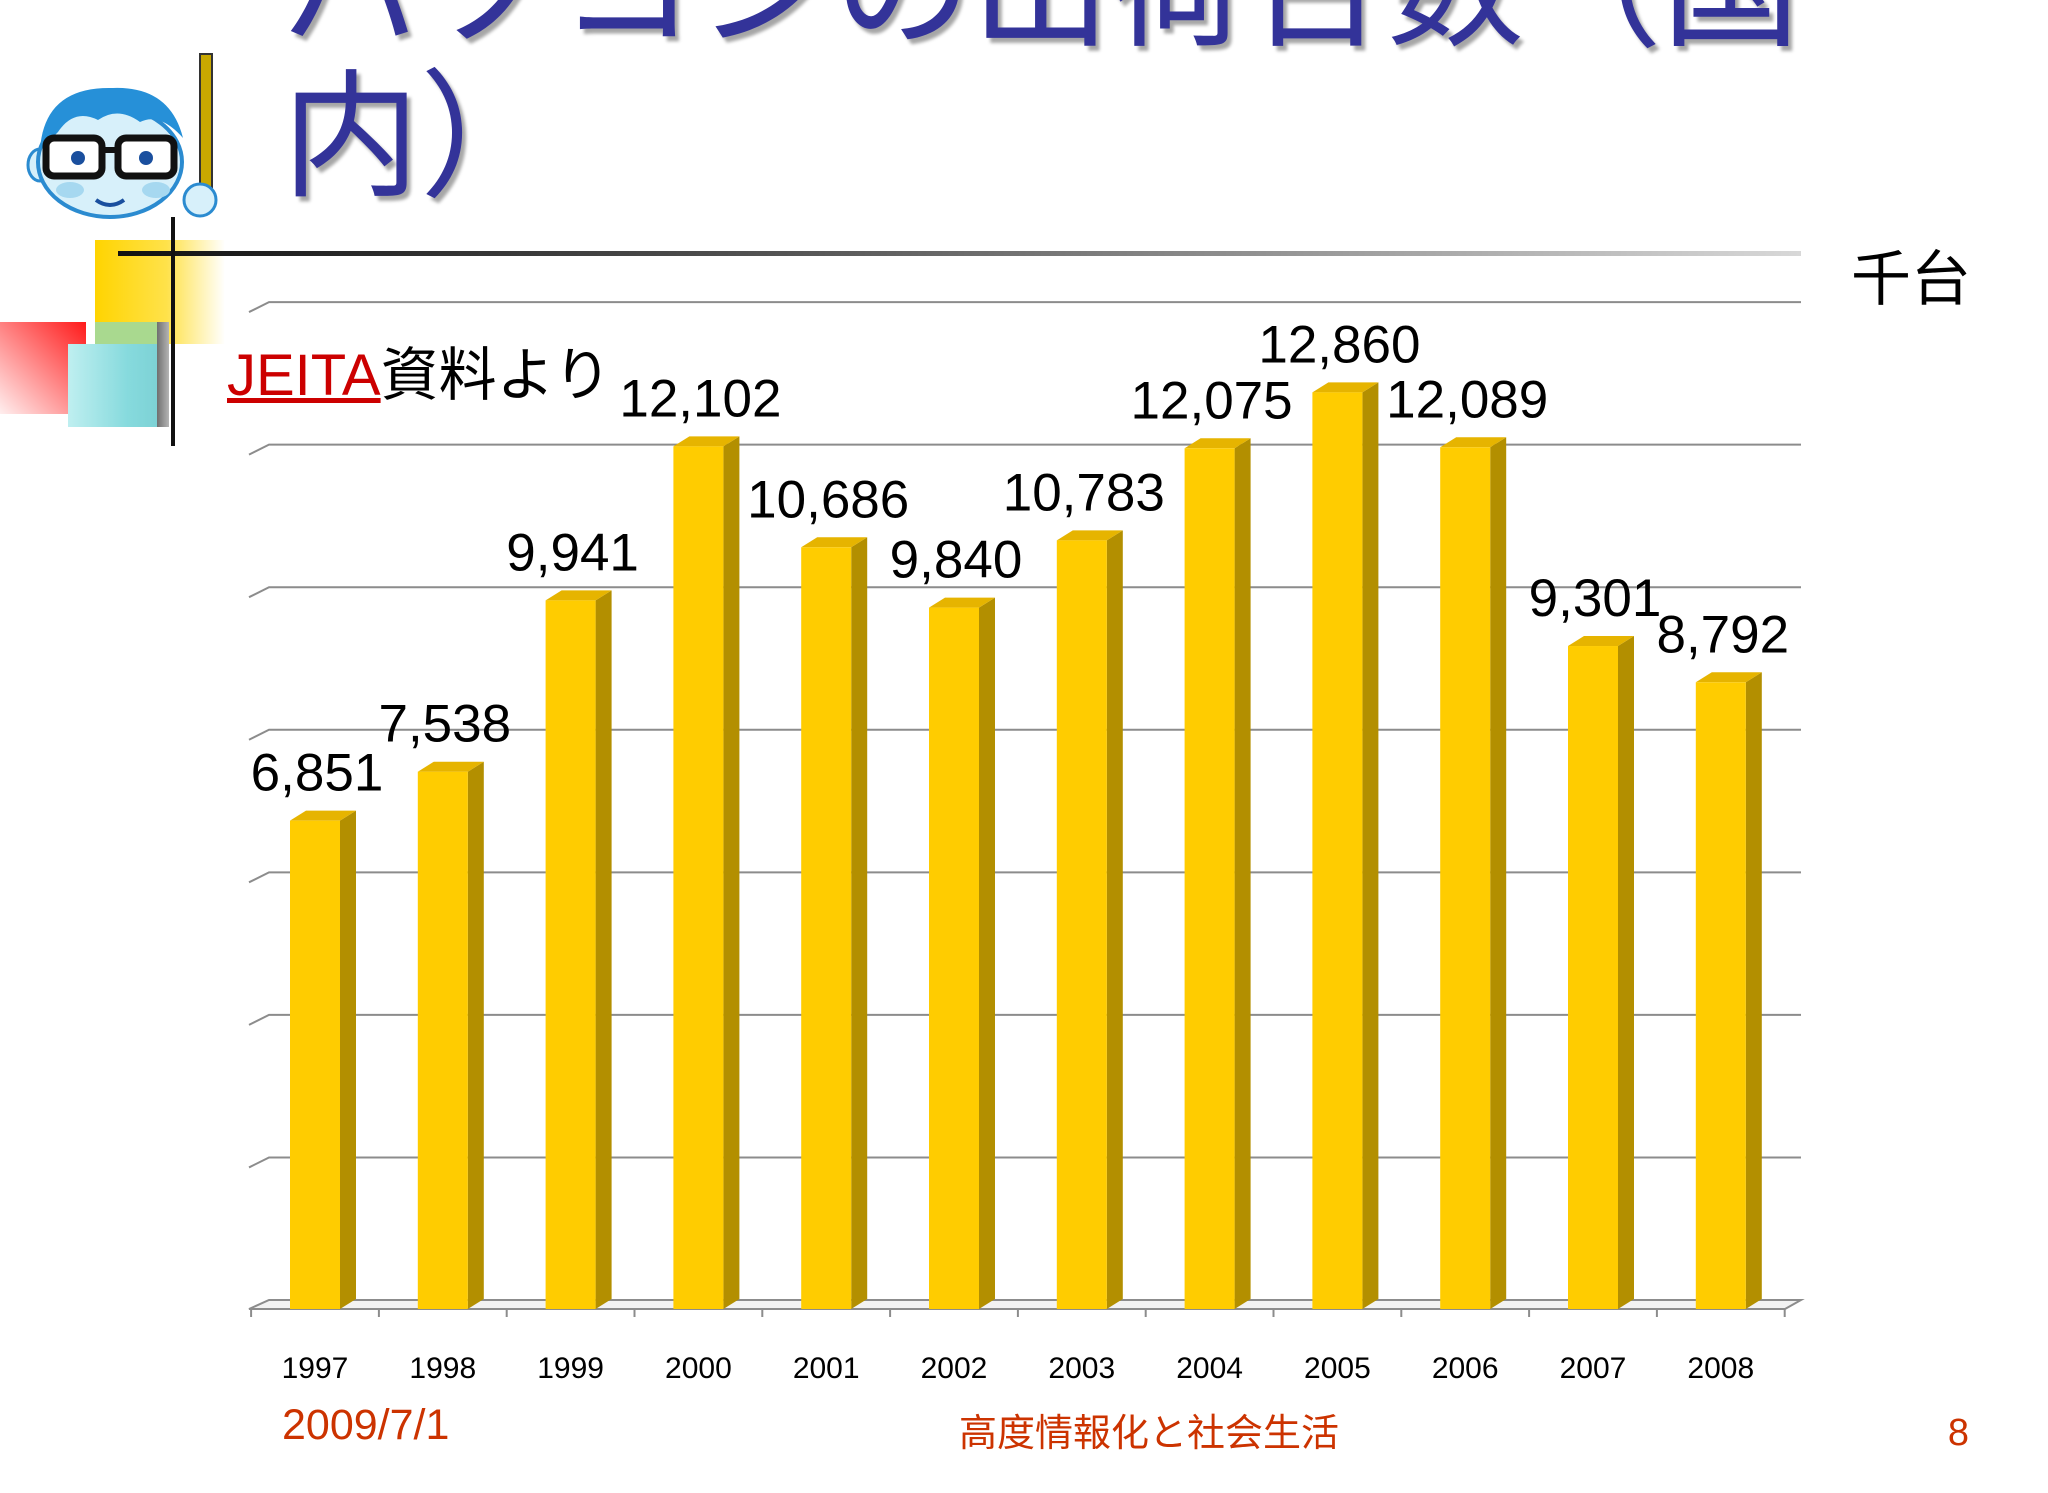 The width and height of the screenshot is (2048, 1493). Describe the element at coordinates (317, 773) in the screenshot. I see `data-label-1997: 6,851` at that location.